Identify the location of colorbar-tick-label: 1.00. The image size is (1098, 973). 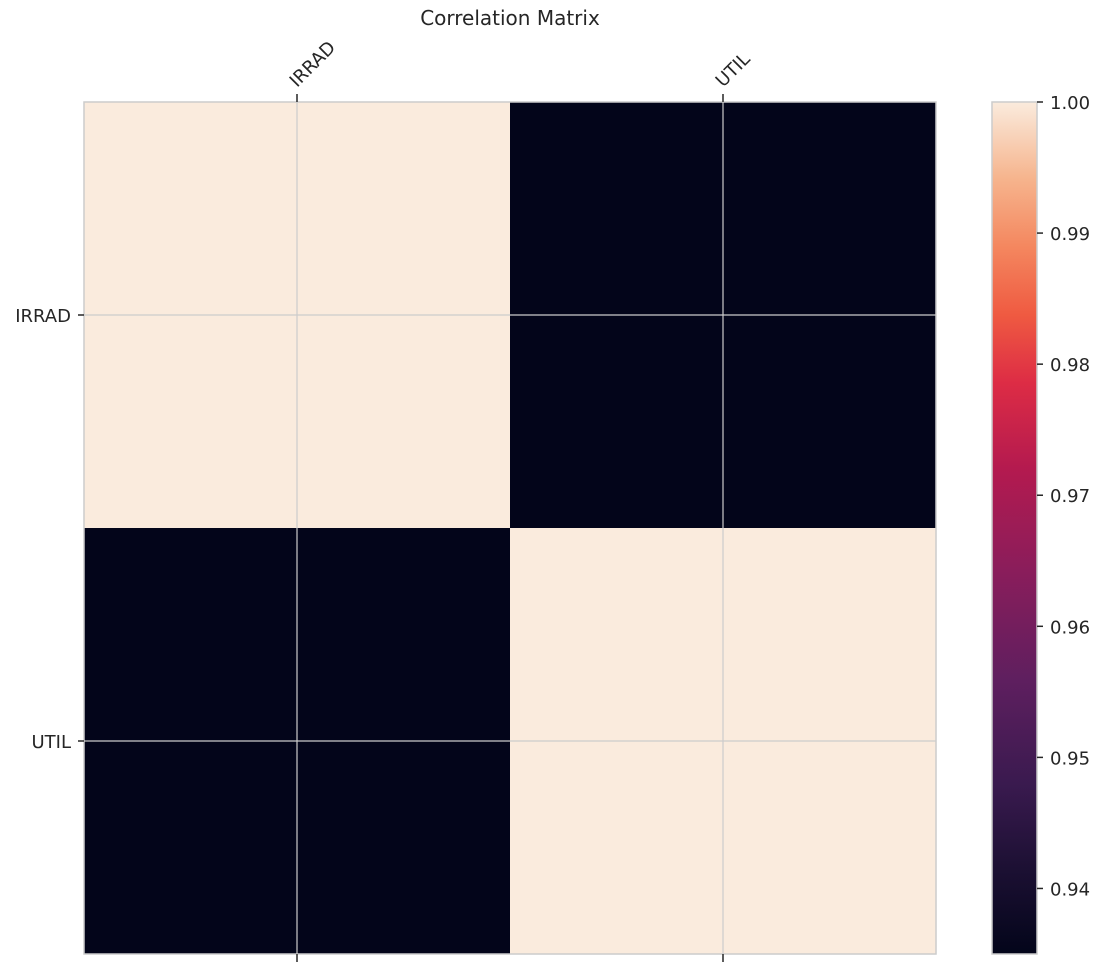
(1070, 103).